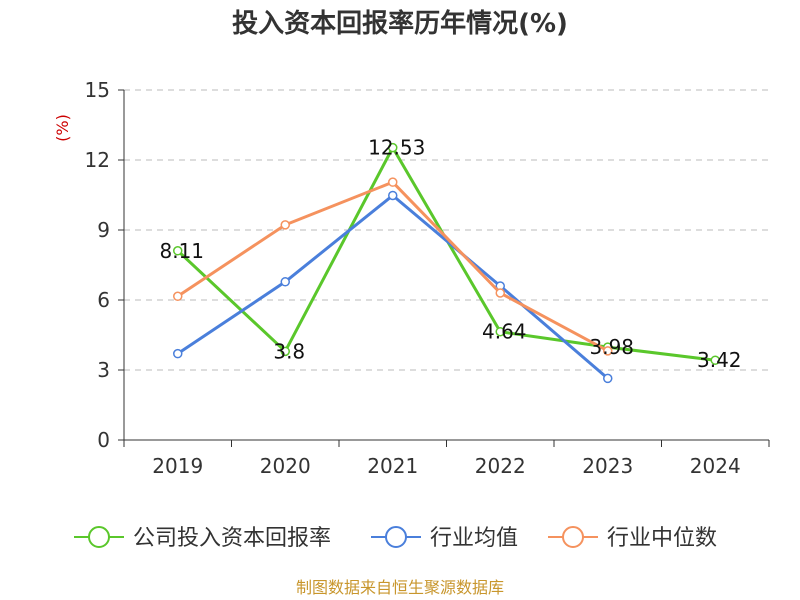  What do you see at coordinates (285, 466) in the screenshot?
I see `x-tick-label: 2020` at bounding box center [285, 466].